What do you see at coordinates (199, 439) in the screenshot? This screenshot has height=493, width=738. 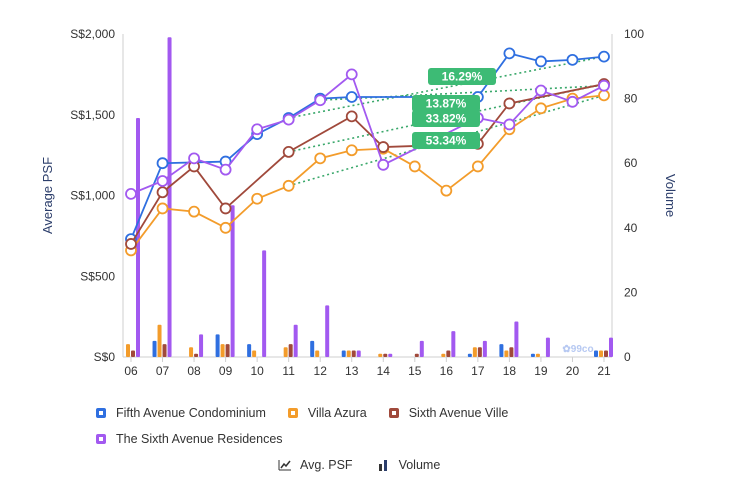 I see `legend-label-sixth-avenue-residences: The Sixth Avenue Residences` at bounding box center [199, 439].